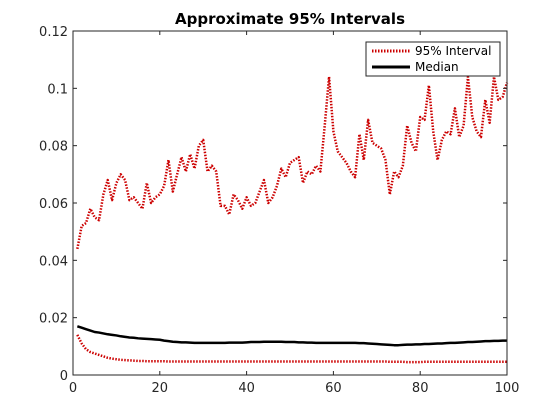 This screenshot has width=560, height=420. I want to click on y-tick-label: 0, so click(64, 376).